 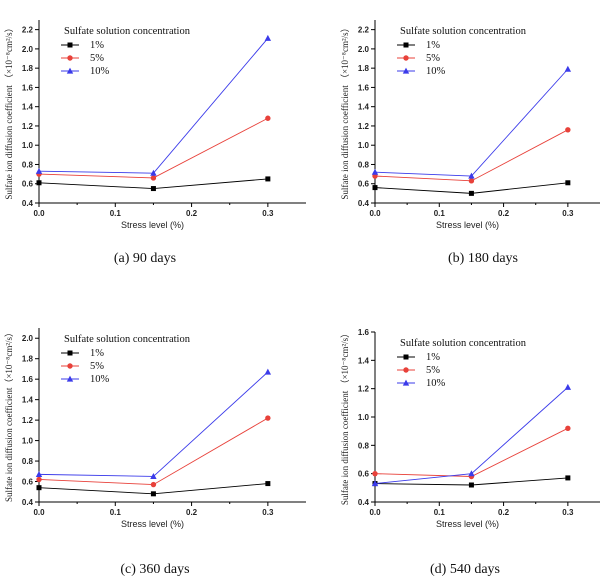 What do you see at coordinates (471, 452) in the screenshot?
I see `series-line-5pct` at bounding box center [471, 452].